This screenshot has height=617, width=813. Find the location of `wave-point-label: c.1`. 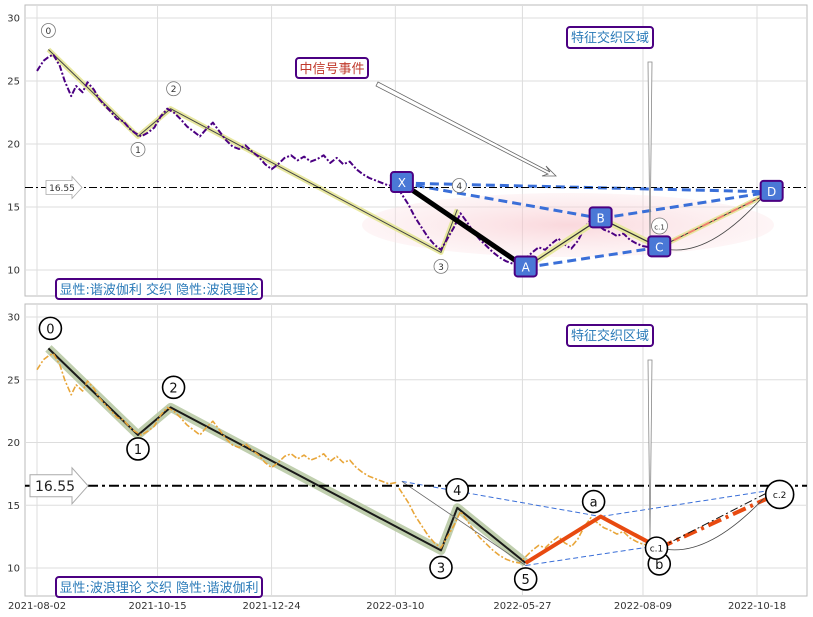

wave-point-label: c.1 is located at coordinates (659, 228).